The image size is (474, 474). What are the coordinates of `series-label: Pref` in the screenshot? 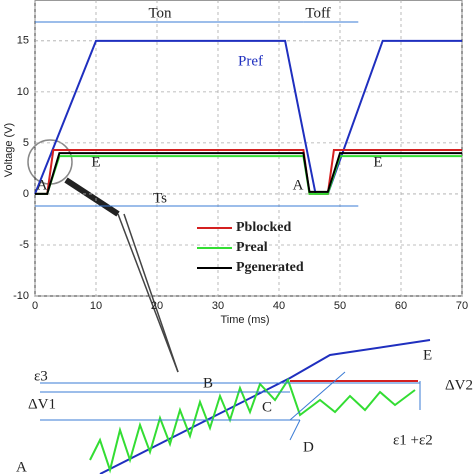 It's located at (250, 61).